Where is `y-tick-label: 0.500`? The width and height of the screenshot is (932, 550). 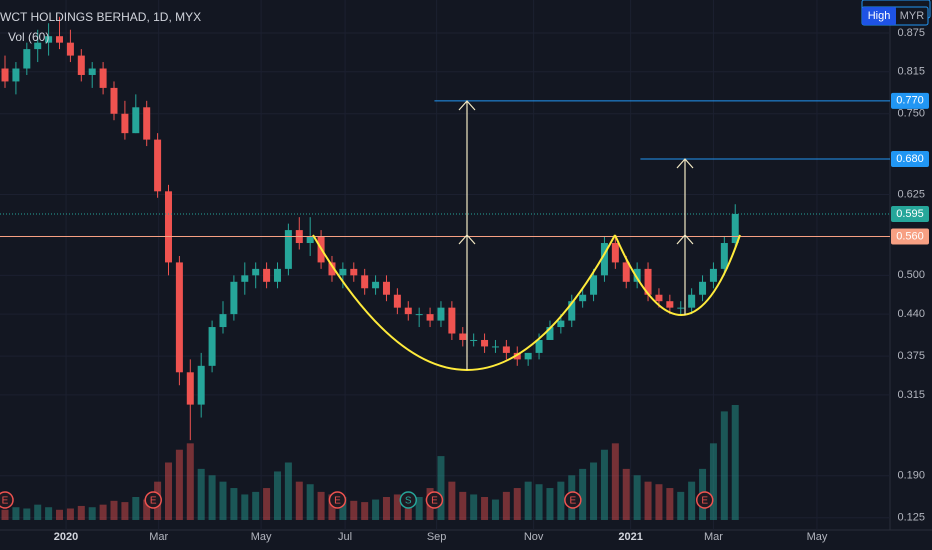 y-tick-label: 0.500 is located at coordinates (911, 275).